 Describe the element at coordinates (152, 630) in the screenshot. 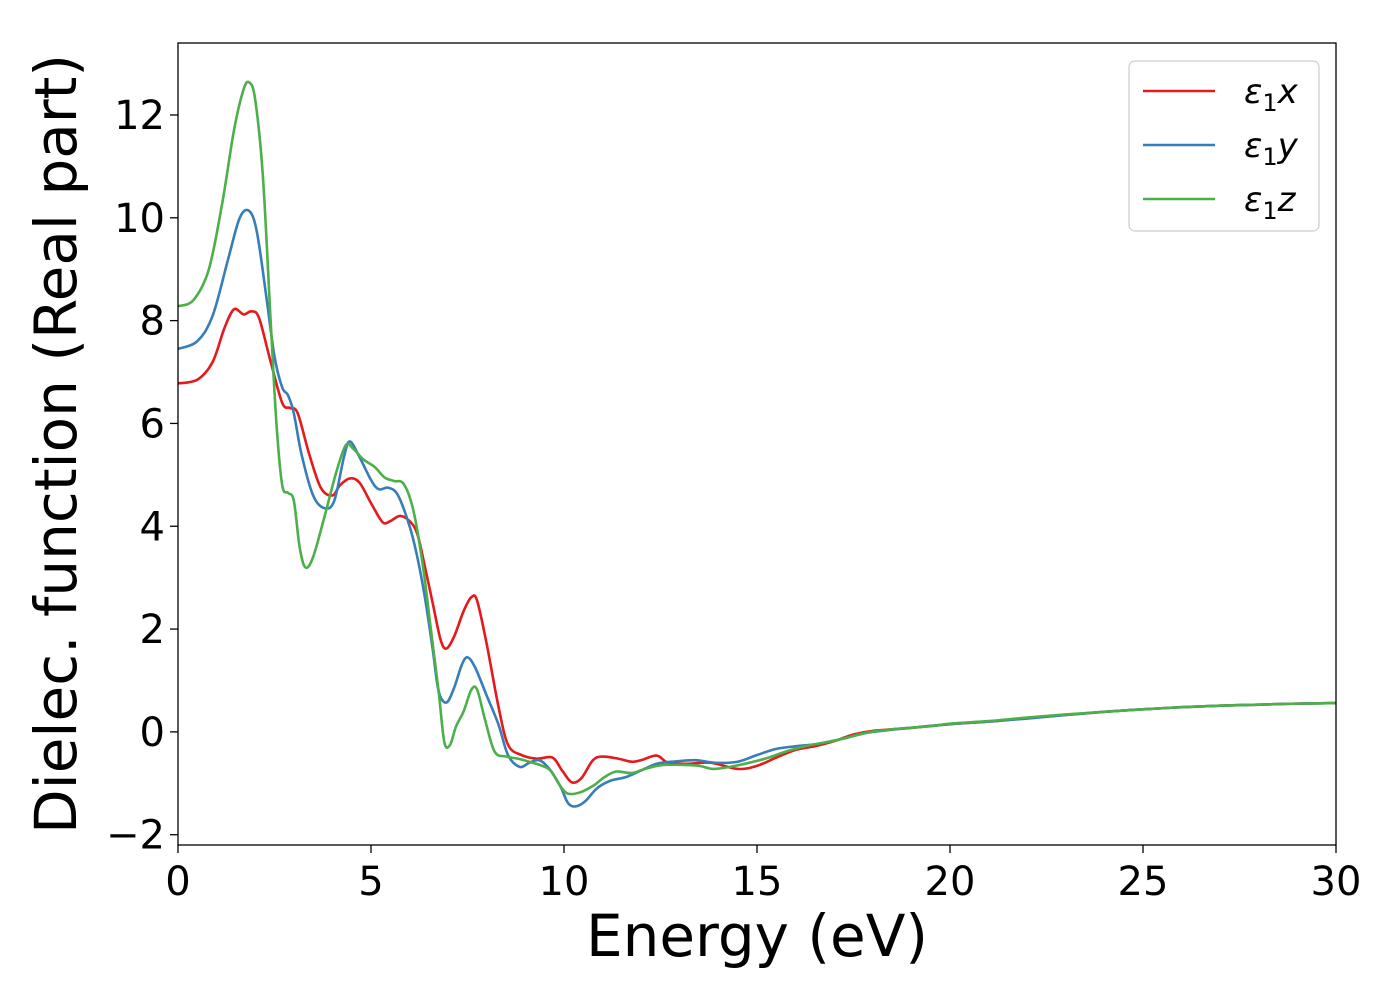

I see `y-tick-label: 2` at that location.